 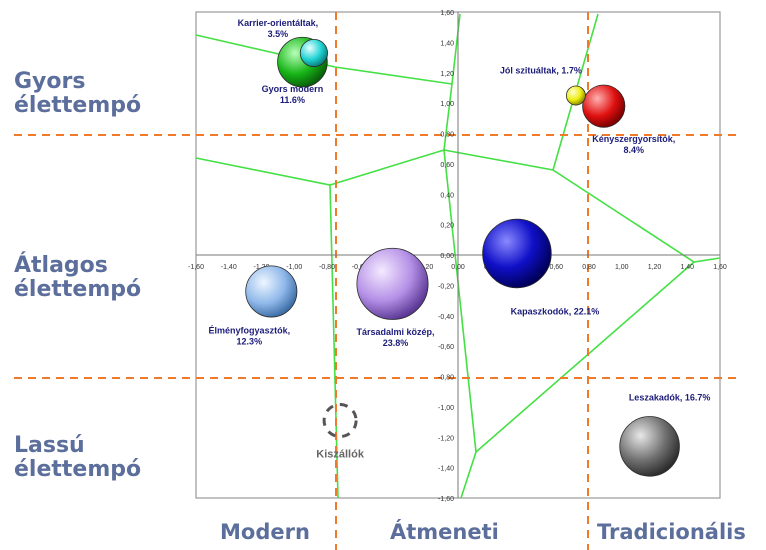 I want to click on y-tick-label: 1,20, so click(x=447, y=74).